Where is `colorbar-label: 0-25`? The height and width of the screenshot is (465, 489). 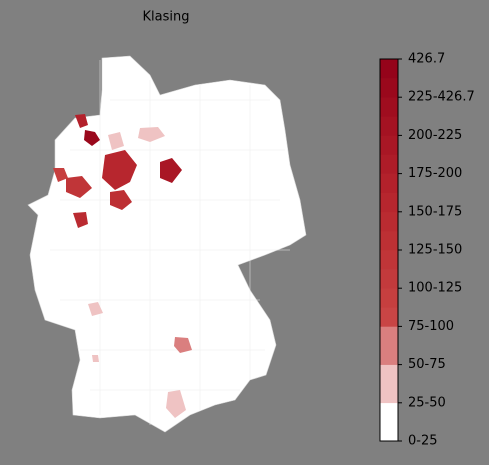 colorbar-label: 0-25 is located at coordinates (423, 441).